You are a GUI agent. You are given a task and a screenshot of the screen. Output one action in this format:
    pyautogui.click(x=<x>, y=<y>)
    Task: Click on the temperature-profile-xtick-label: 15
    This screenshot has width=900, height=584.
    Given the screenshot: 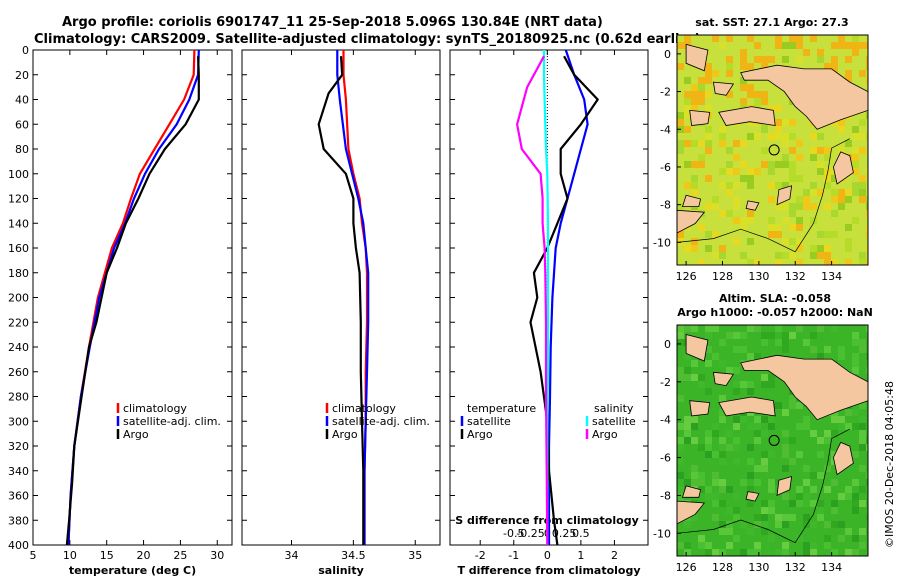 What is the action you would take?
    pyautogui.click(x=107, y=555)
    